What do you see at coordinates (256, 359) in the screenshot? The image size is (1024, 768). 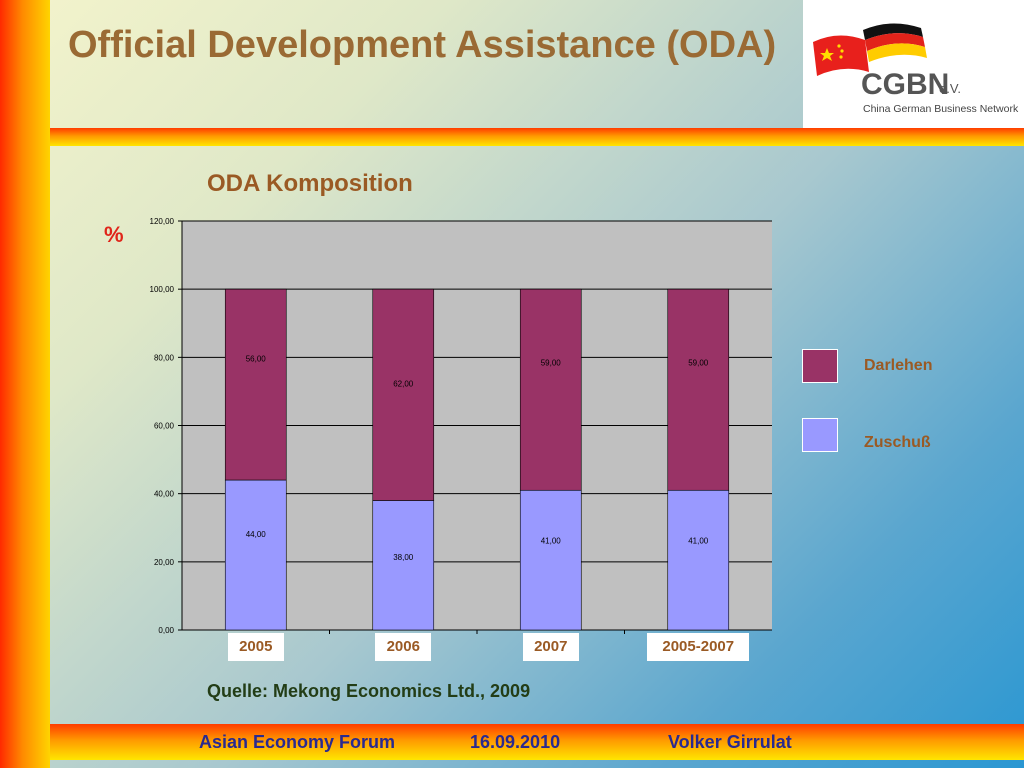 I see `data-label: 56,00` at bounding box center [256, 359].